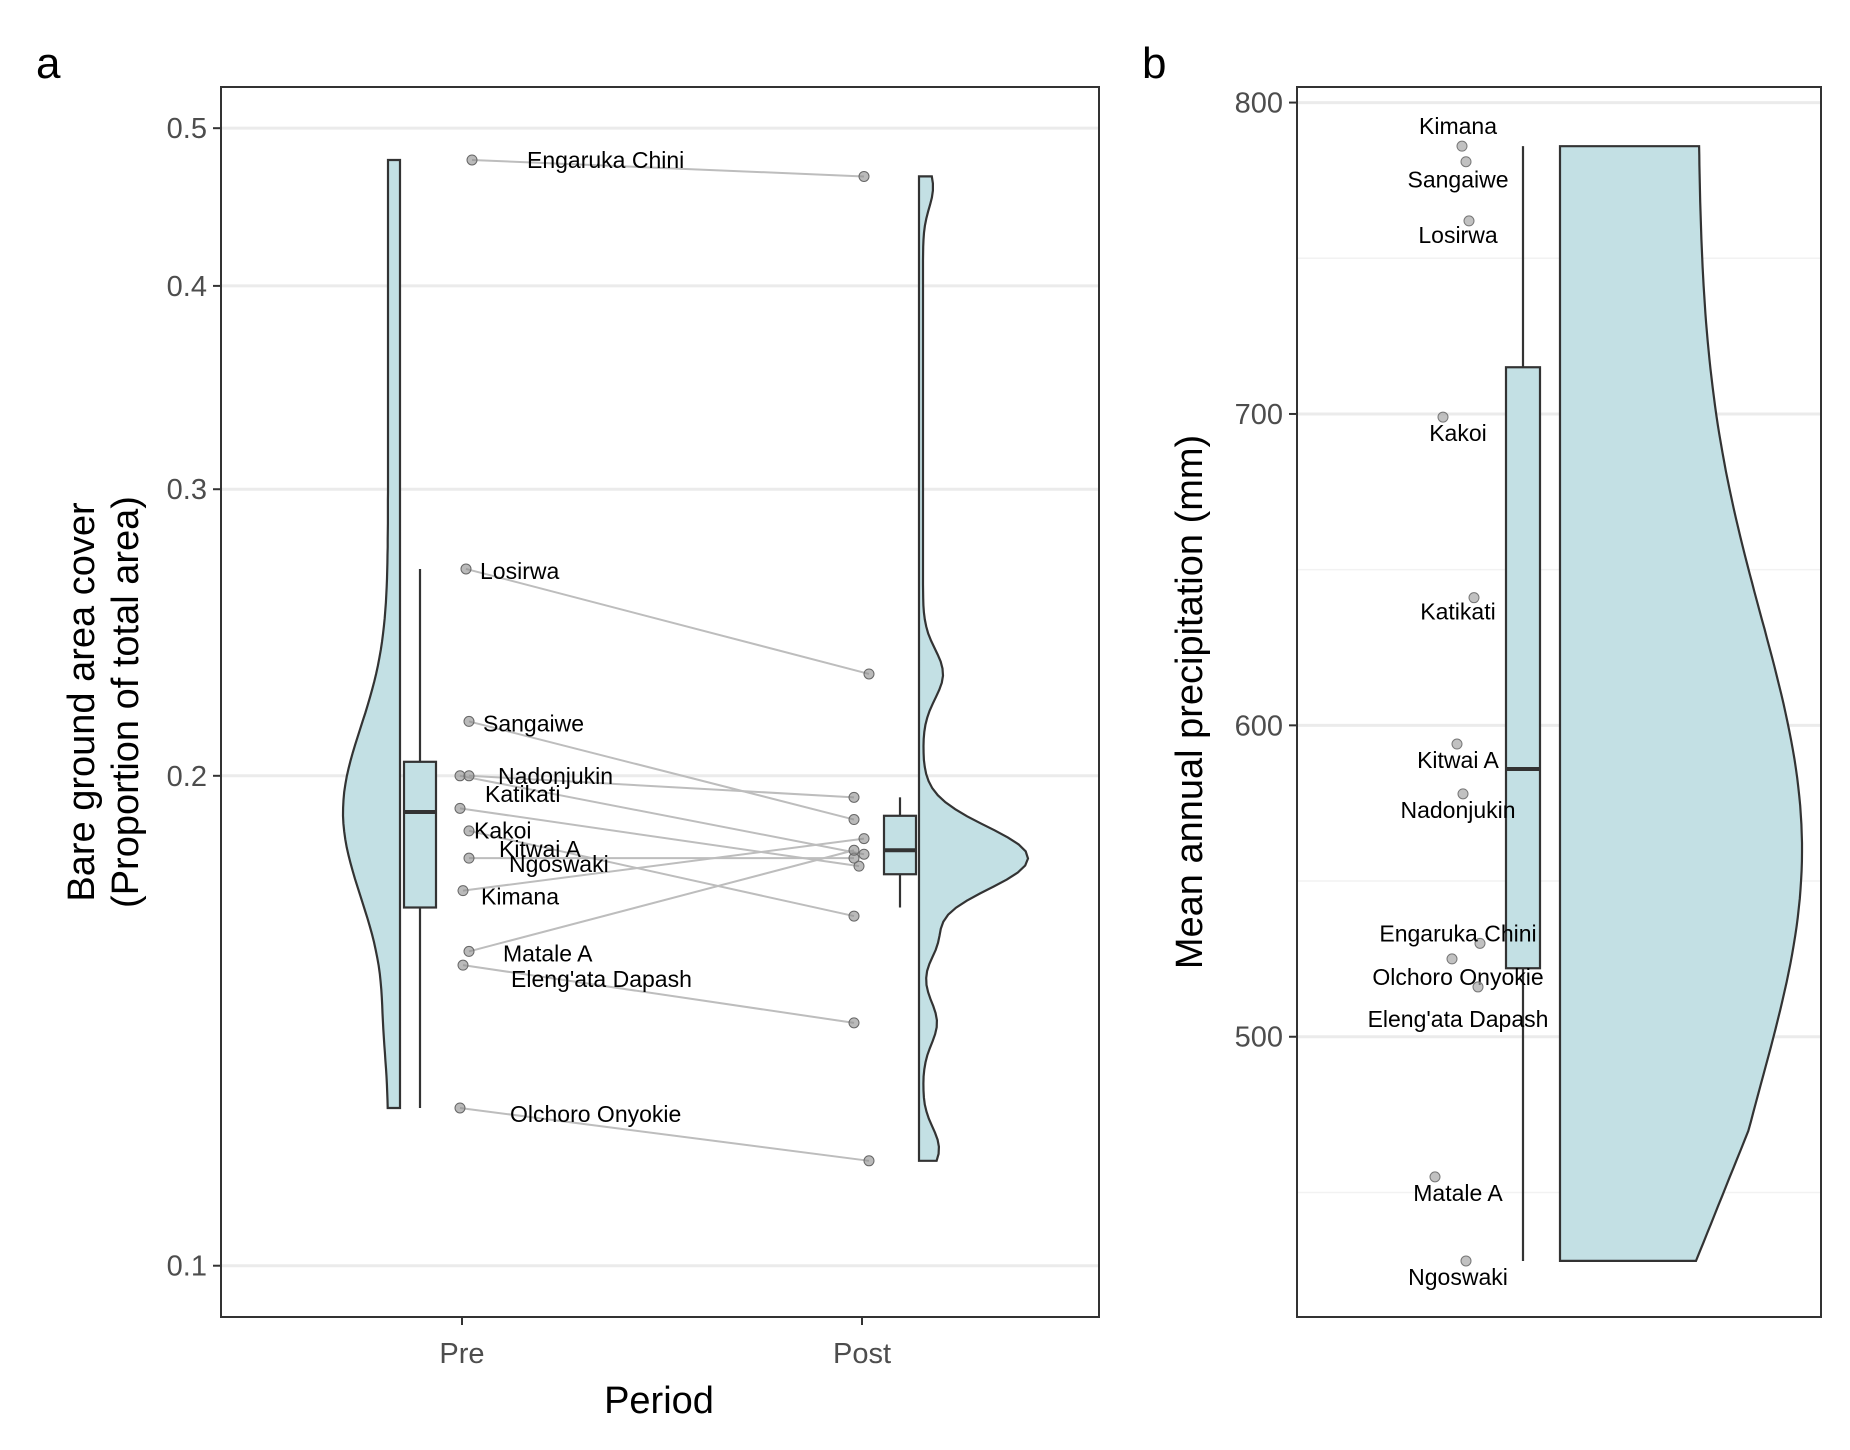 The width and height of the screenshot is (1850, 1450). What do you see at coordinates (973, 668) in the screenshot?
I see `post-violin` at bounding box center [973, 668].